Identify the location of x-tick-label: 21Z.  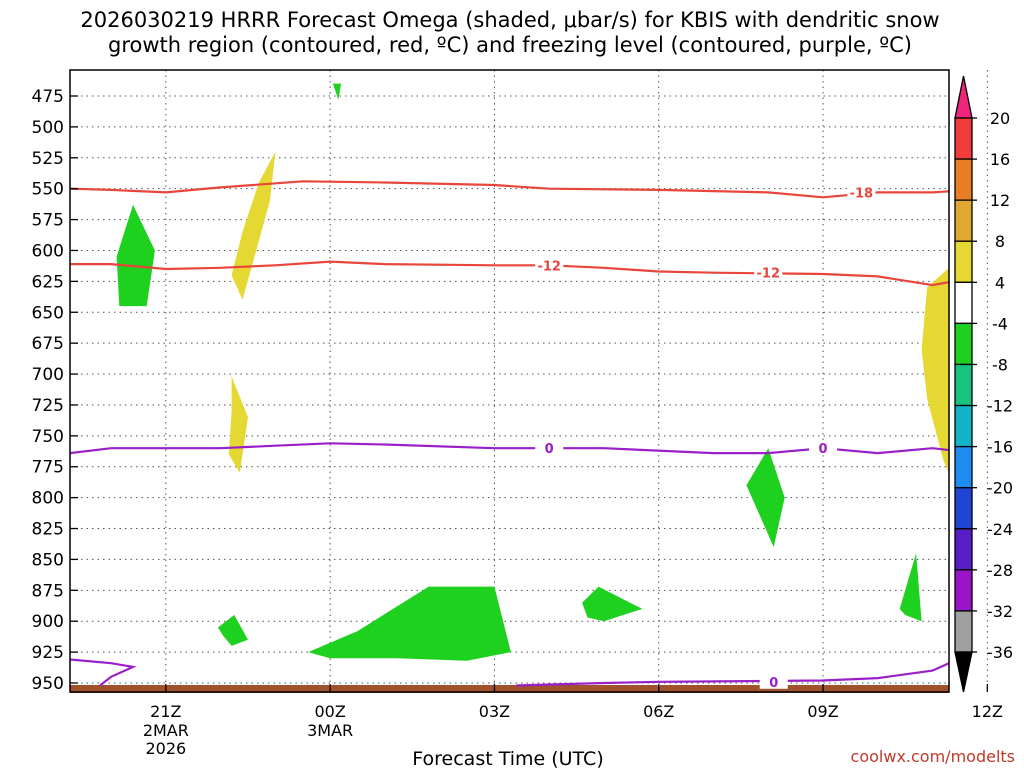
(165, 711).